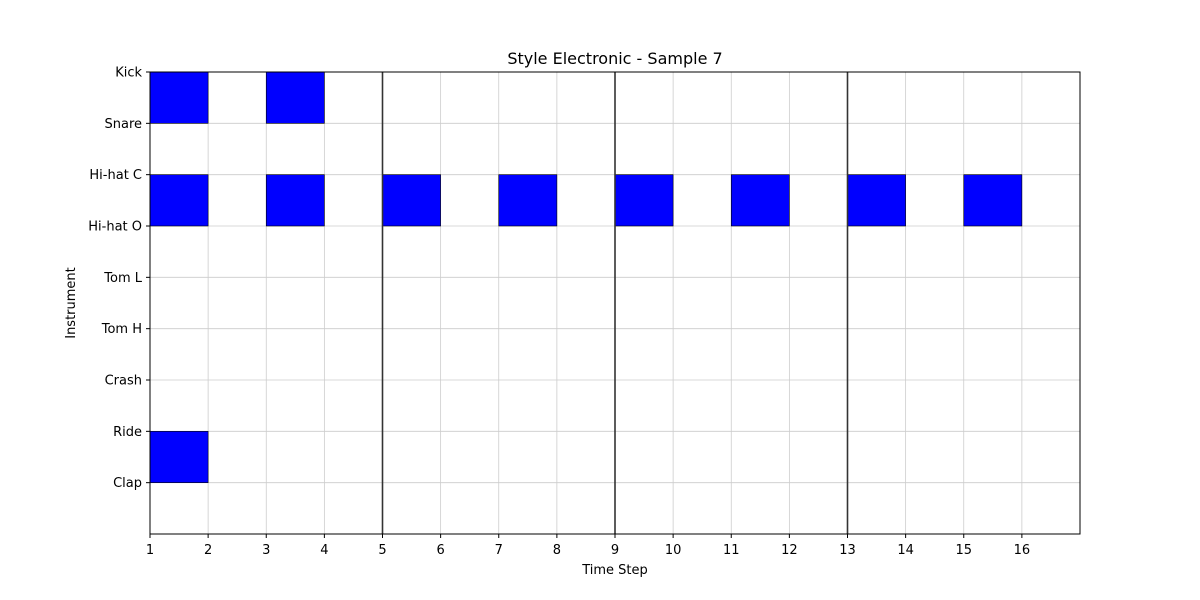  What do you see at coordinates (615, 550) in the screenshot?
I see `x-tick-label: 9` at bounding box center [615, 550].